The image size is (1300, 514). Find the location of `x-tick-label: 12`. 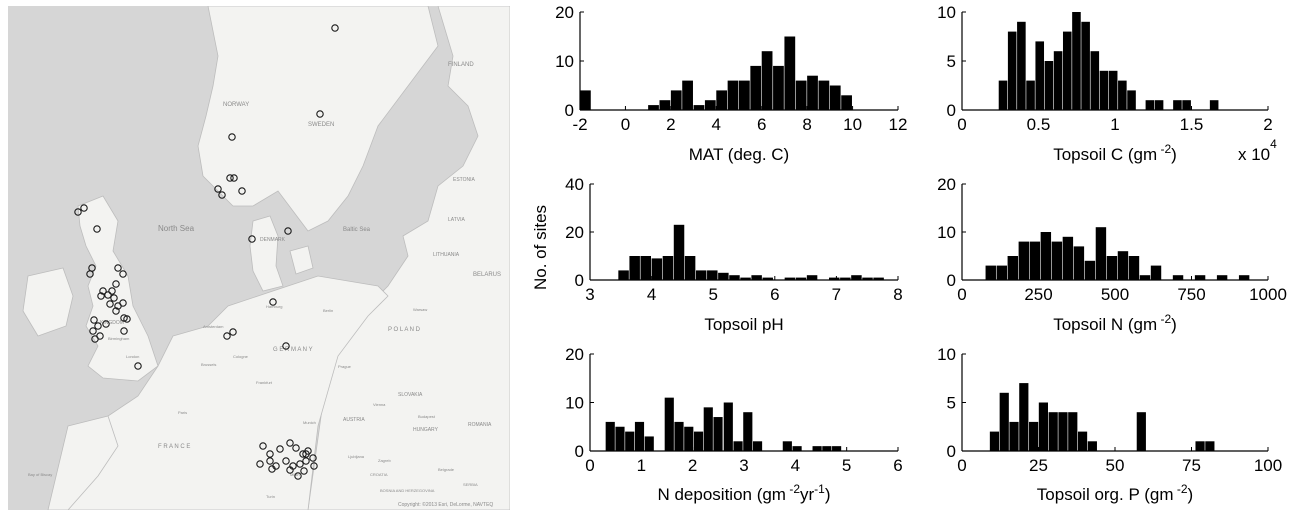

x-tick-label: 12 is located at coordinates (898, 124).